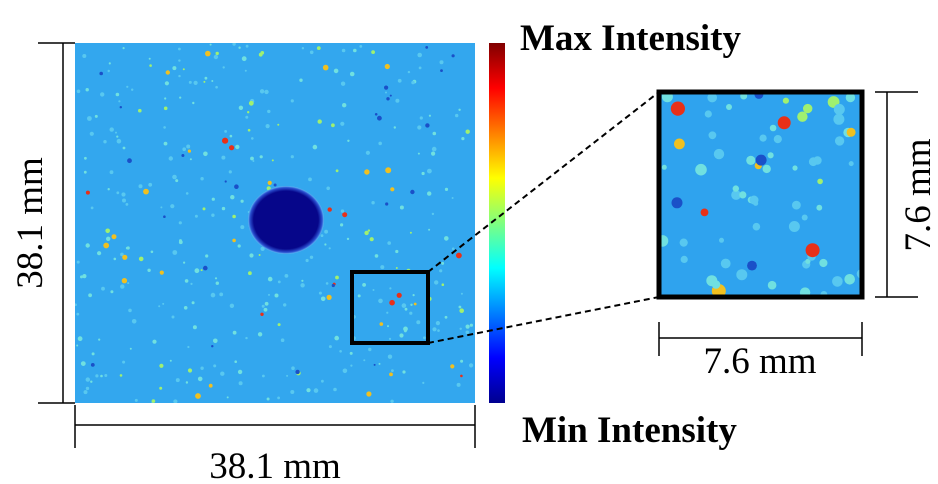 Image resolution: width=938 pixels, height=484 pixels. Describe the element at coordinates (275, 426) in the screenshot. I see `width-dimension` at that location.